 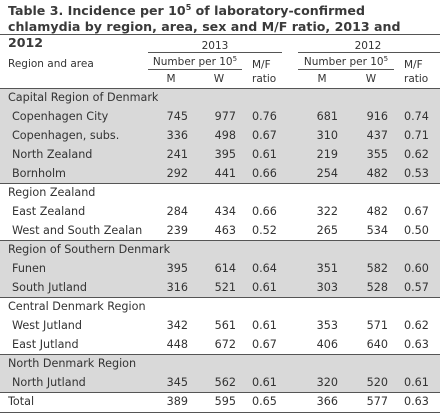 I want to click on value-m12: 310, so click(x=327, y=135).